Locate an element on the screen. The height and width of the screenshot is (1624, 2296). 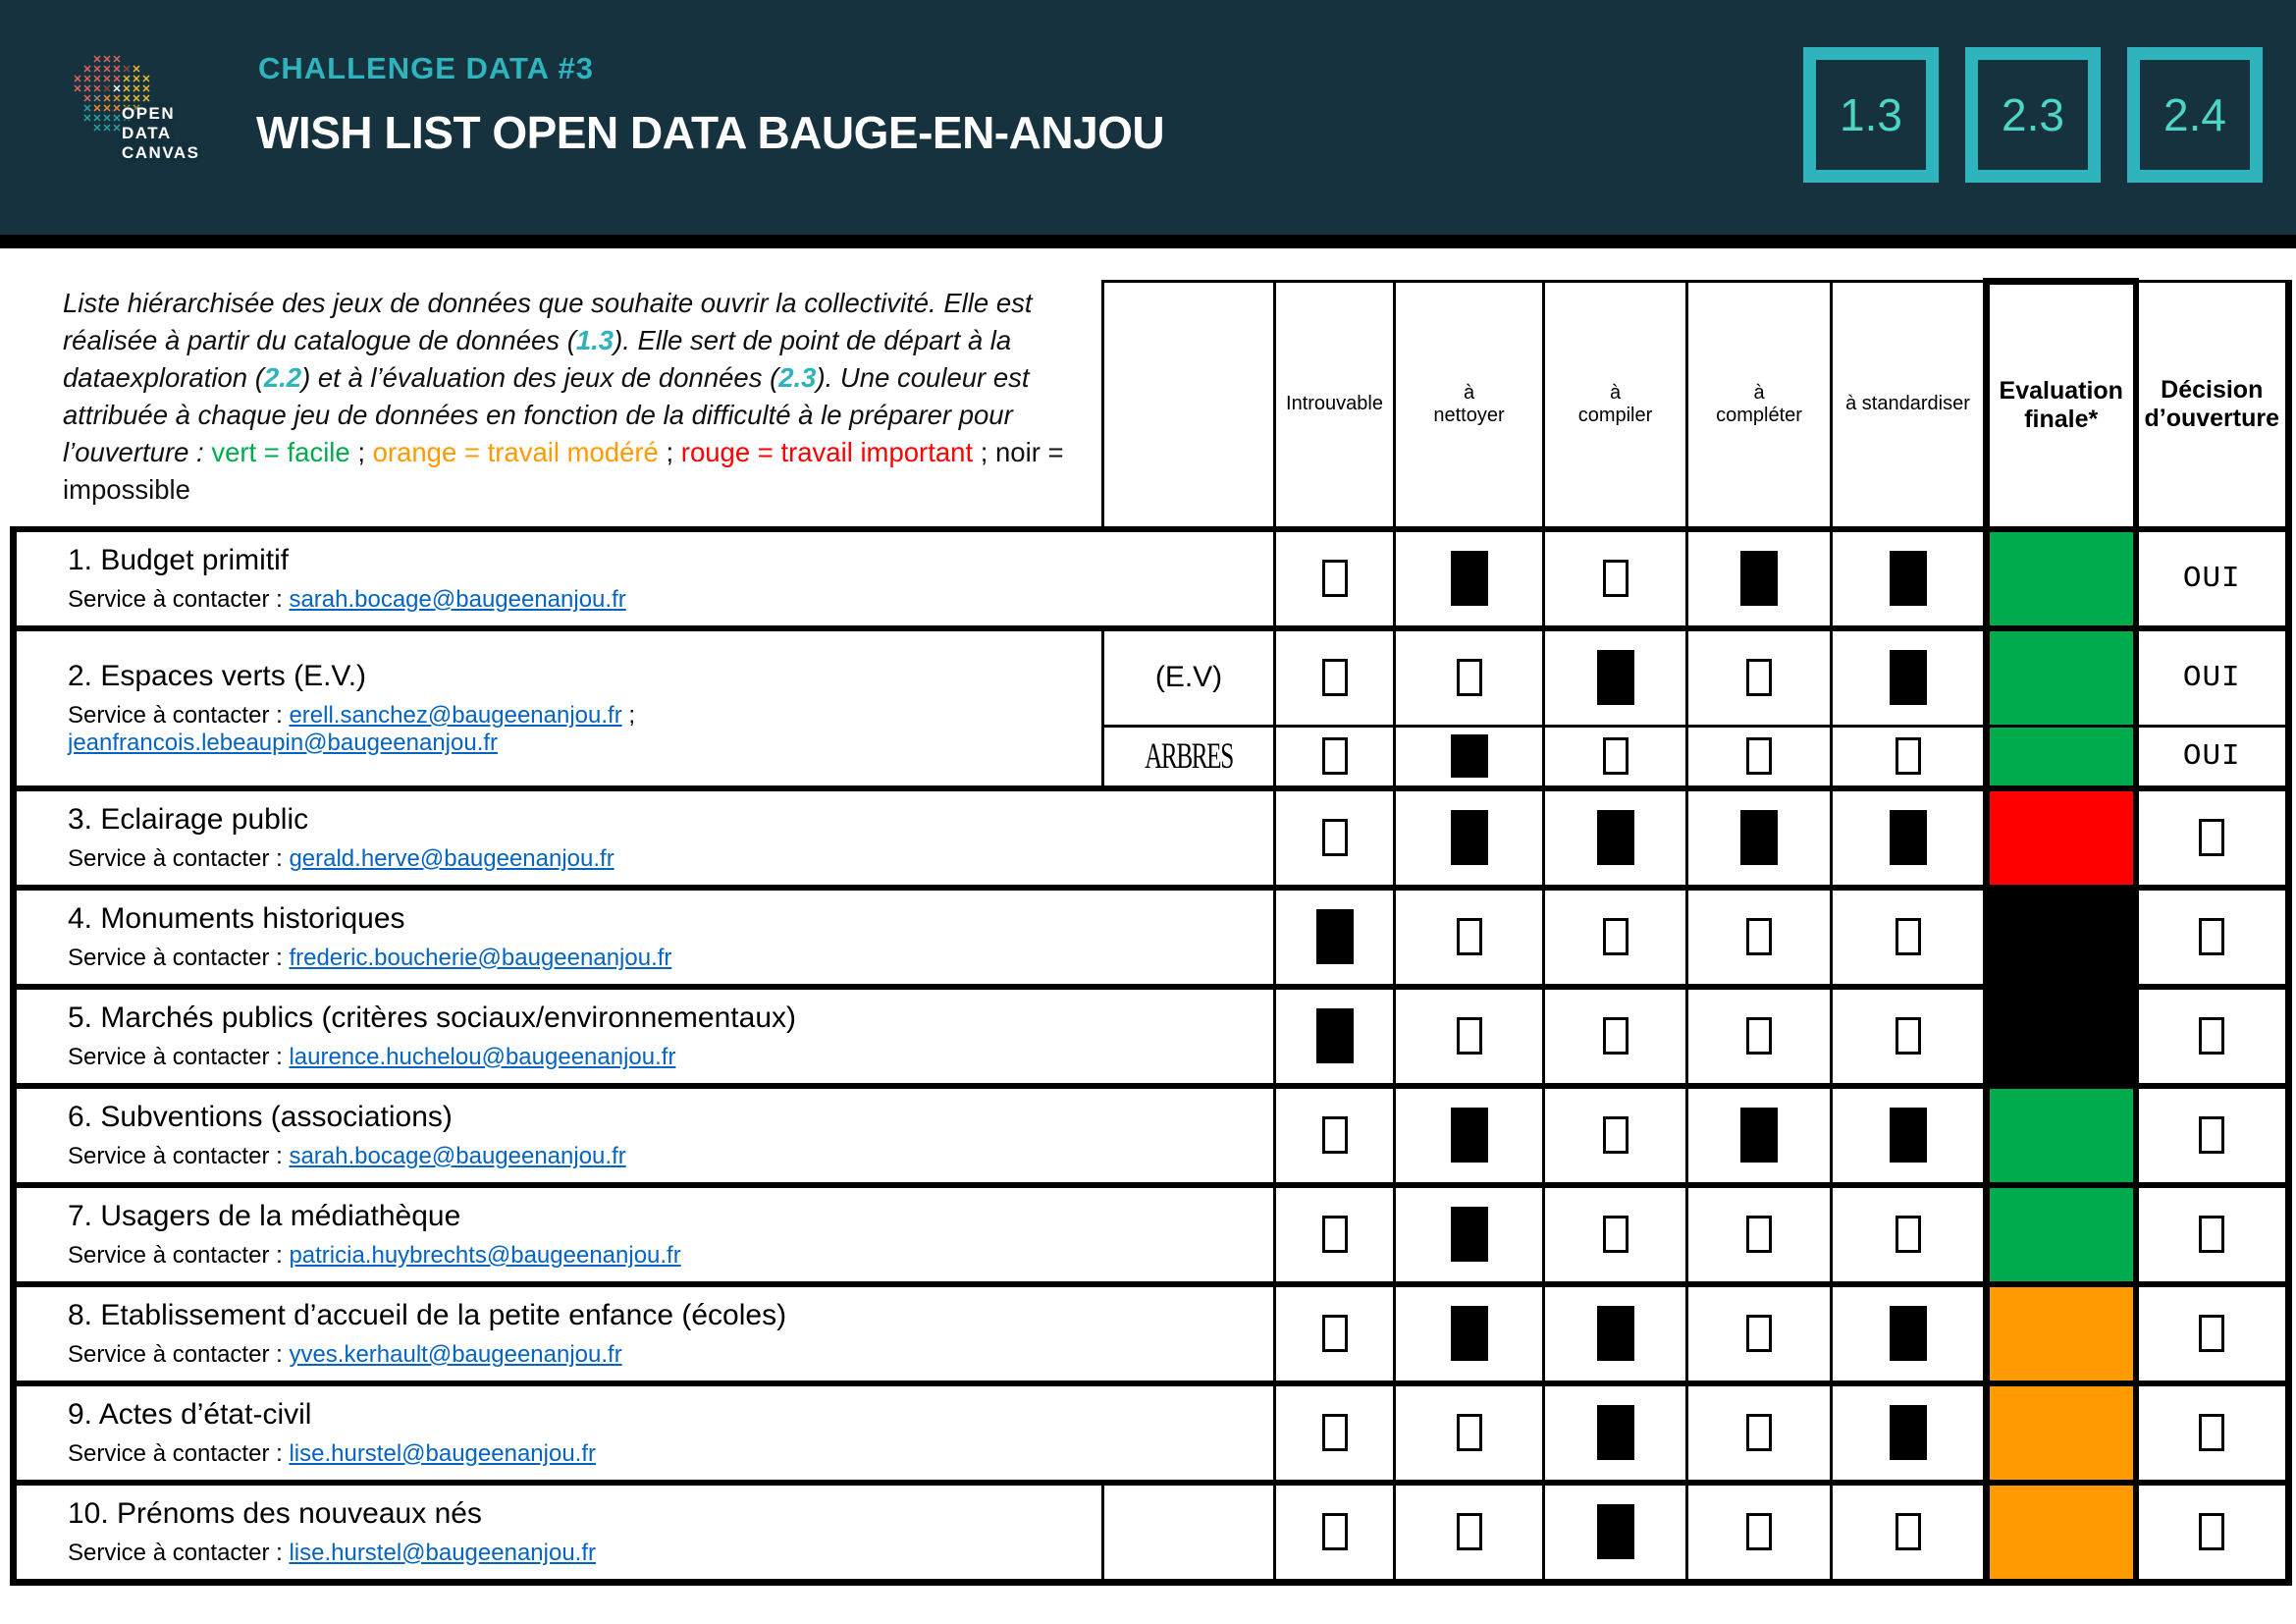
contact-email-link: gerald.herve@baugeenanjou.fr is located at coordinates (451, 858).